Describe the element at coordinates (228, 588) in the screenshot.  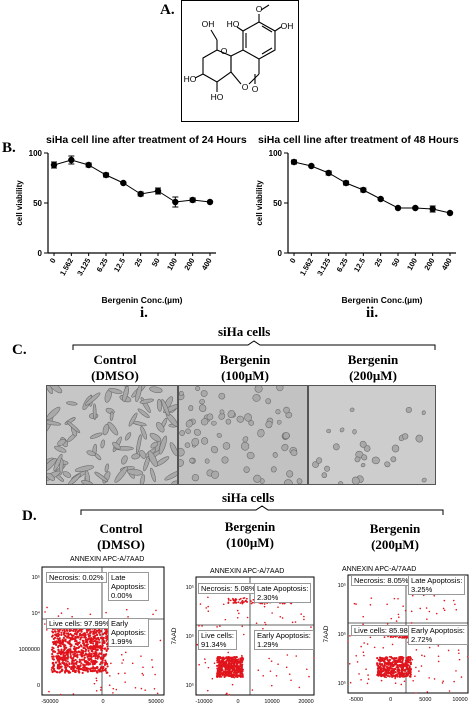
I see `necrosis-label: Necrosis: 5.08%` at that location.